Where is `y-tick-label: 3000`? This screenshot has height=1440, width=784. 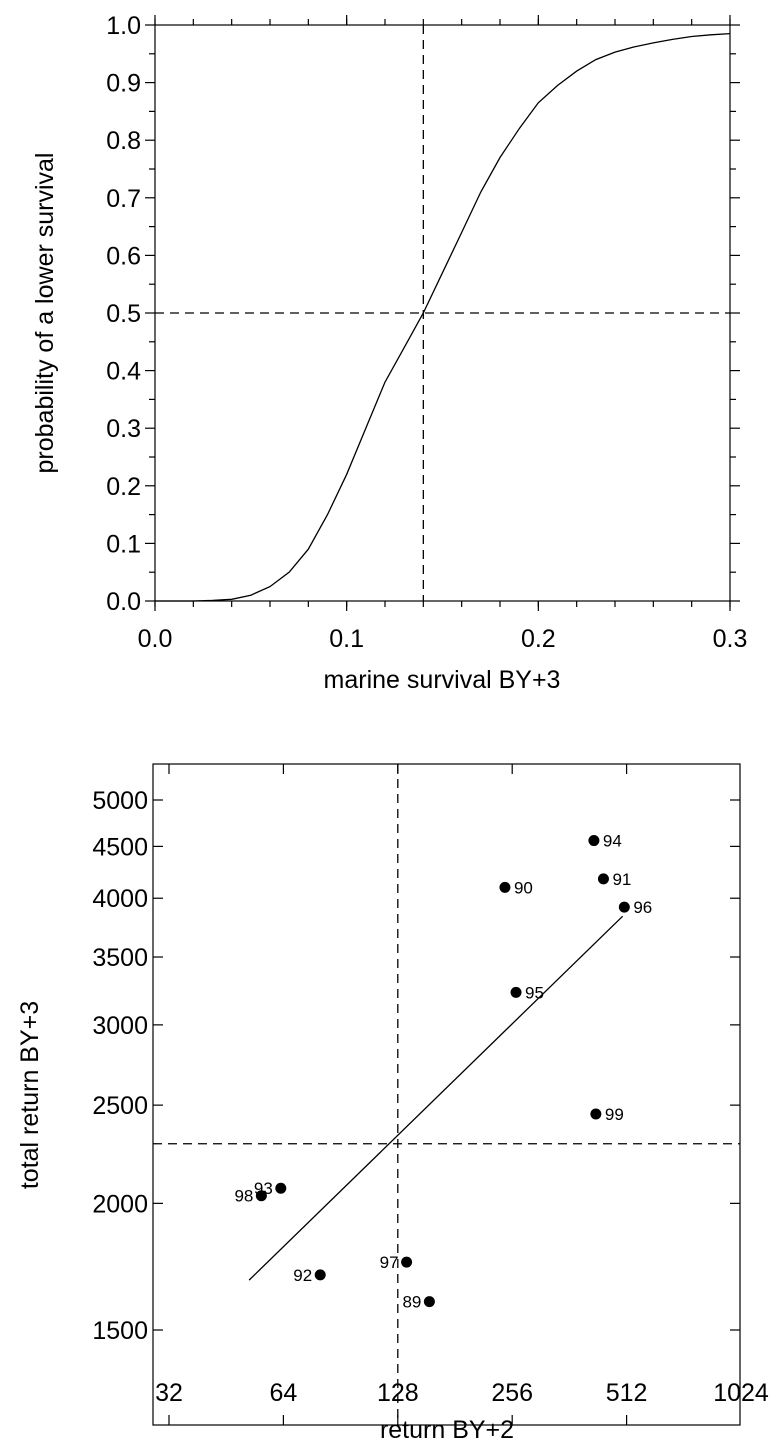 y-tick-label: 3000 is located at coordinates (120, 1026).